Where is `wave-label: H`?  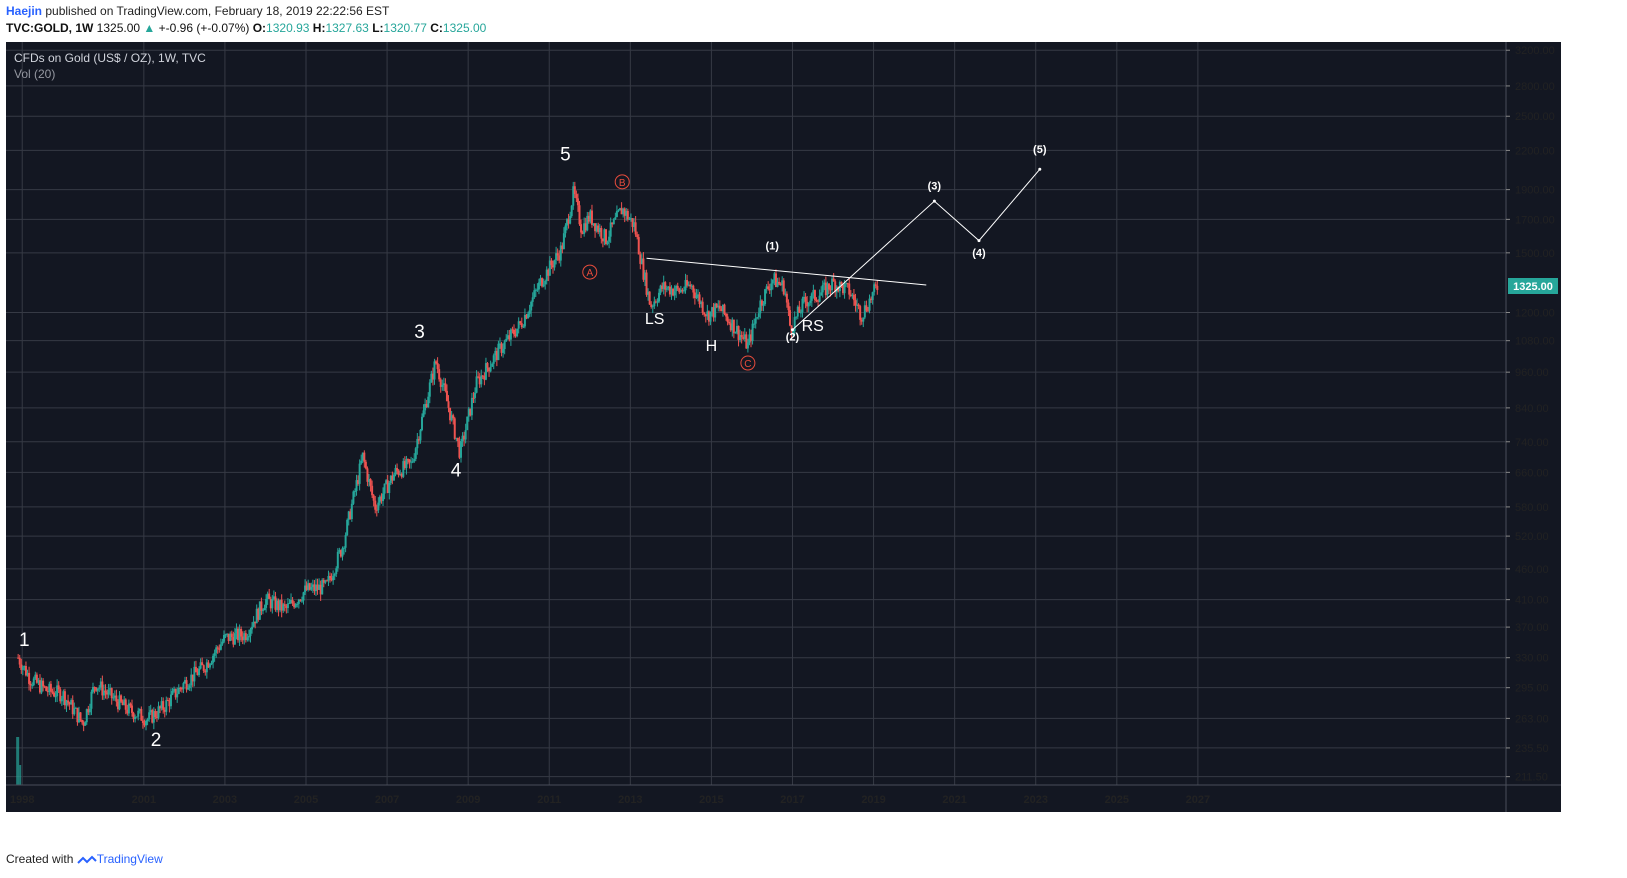
wave-label: H is located at coordinates (712, 346).